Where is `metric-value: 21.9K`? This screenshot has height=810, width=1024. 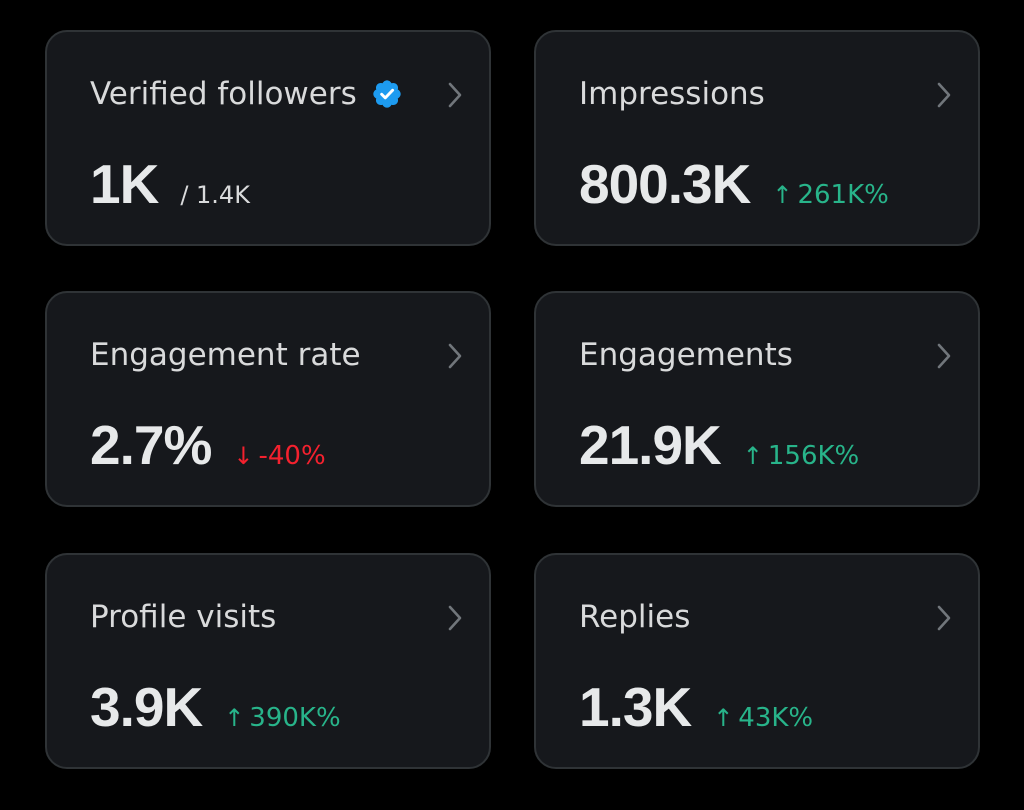
metric-value: 21.9K is located at coordinates (650, 445).